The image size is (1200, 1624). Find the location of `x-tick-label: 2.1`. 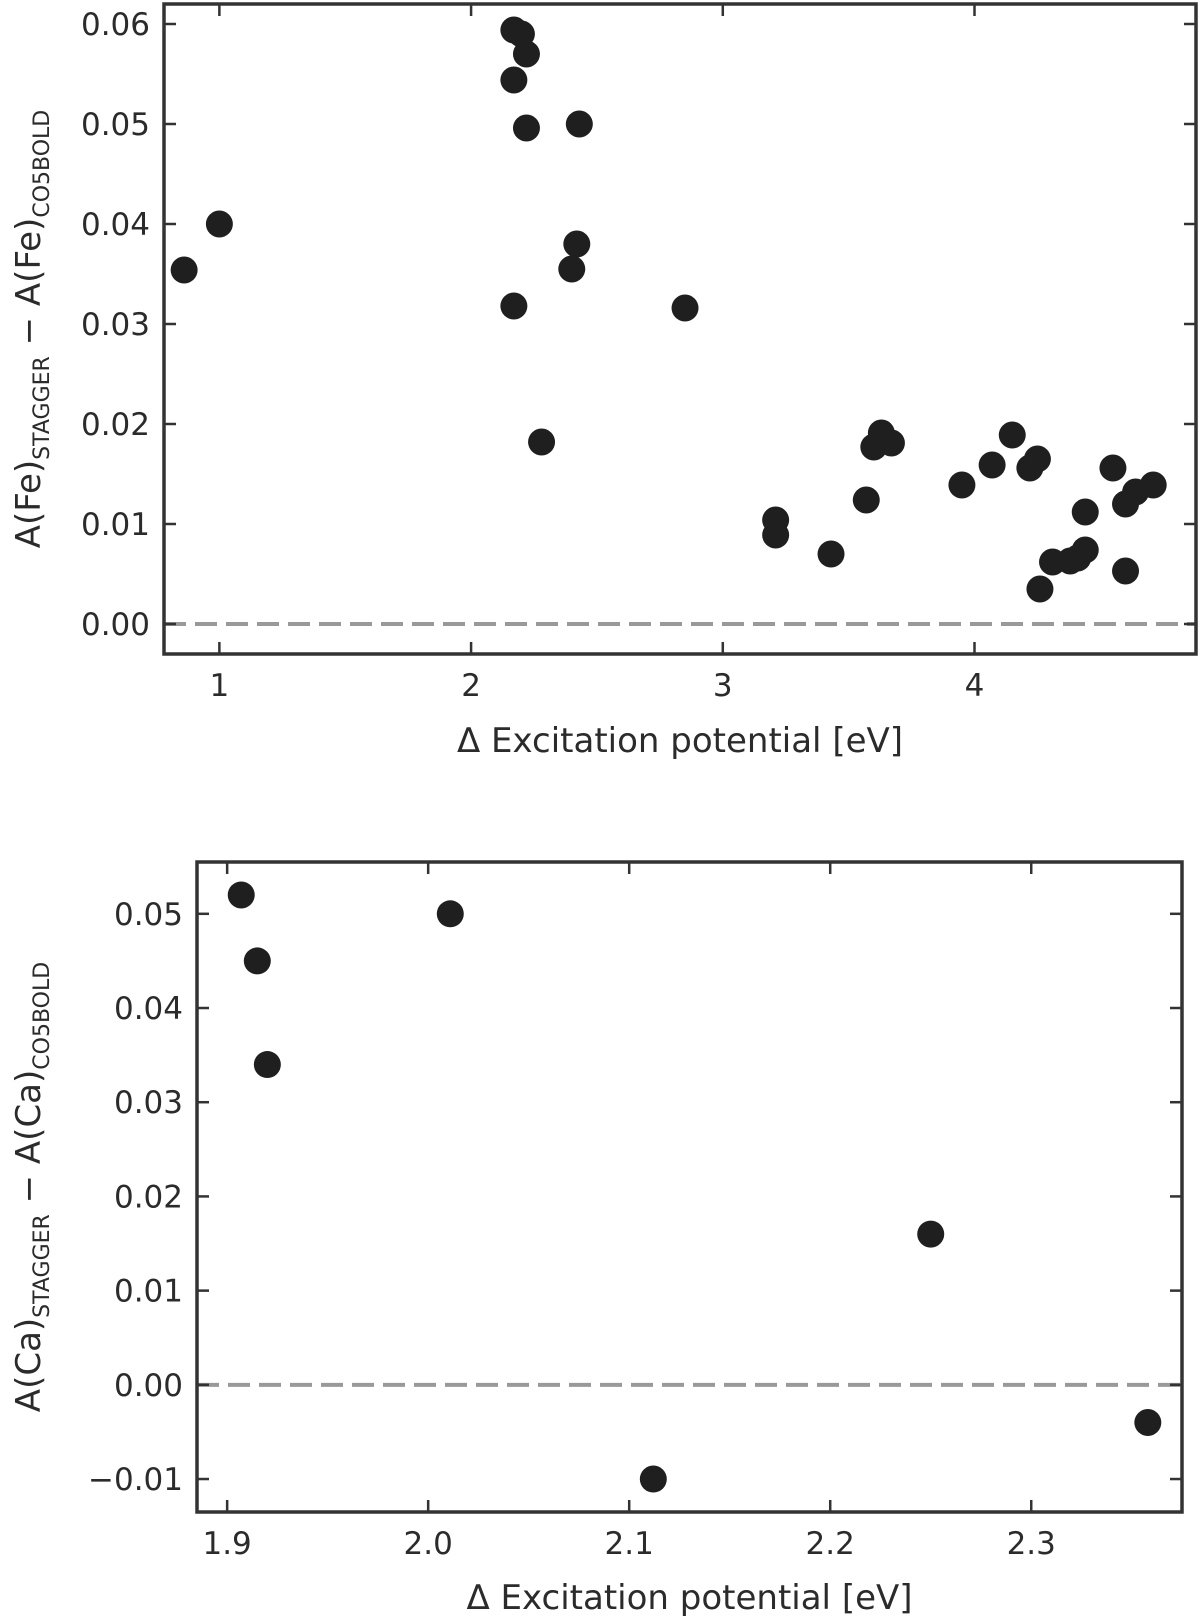

x-tick-label: 2.1 is located at coordinates (629, 1544).